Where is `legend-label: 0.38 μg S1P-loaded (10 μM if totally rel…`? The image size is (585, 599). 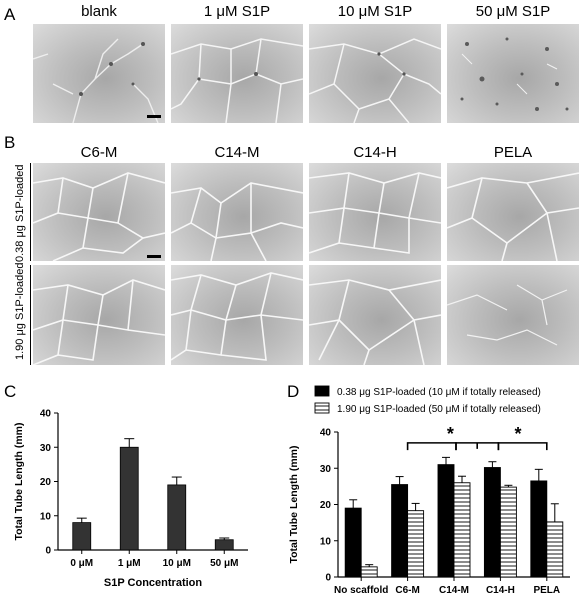
legend-label: 0.38 μg S1P-loaded (10 μM if totally rel… is located at coordinates (439, 392).